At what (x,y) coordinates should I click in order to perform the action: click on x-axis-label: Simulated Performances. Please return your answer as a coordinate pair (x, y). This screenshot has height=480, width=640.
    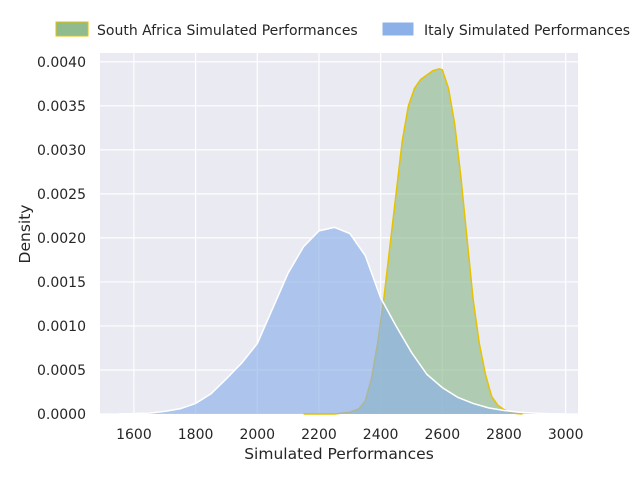
    Looking at the image, I should click on (339, 454).